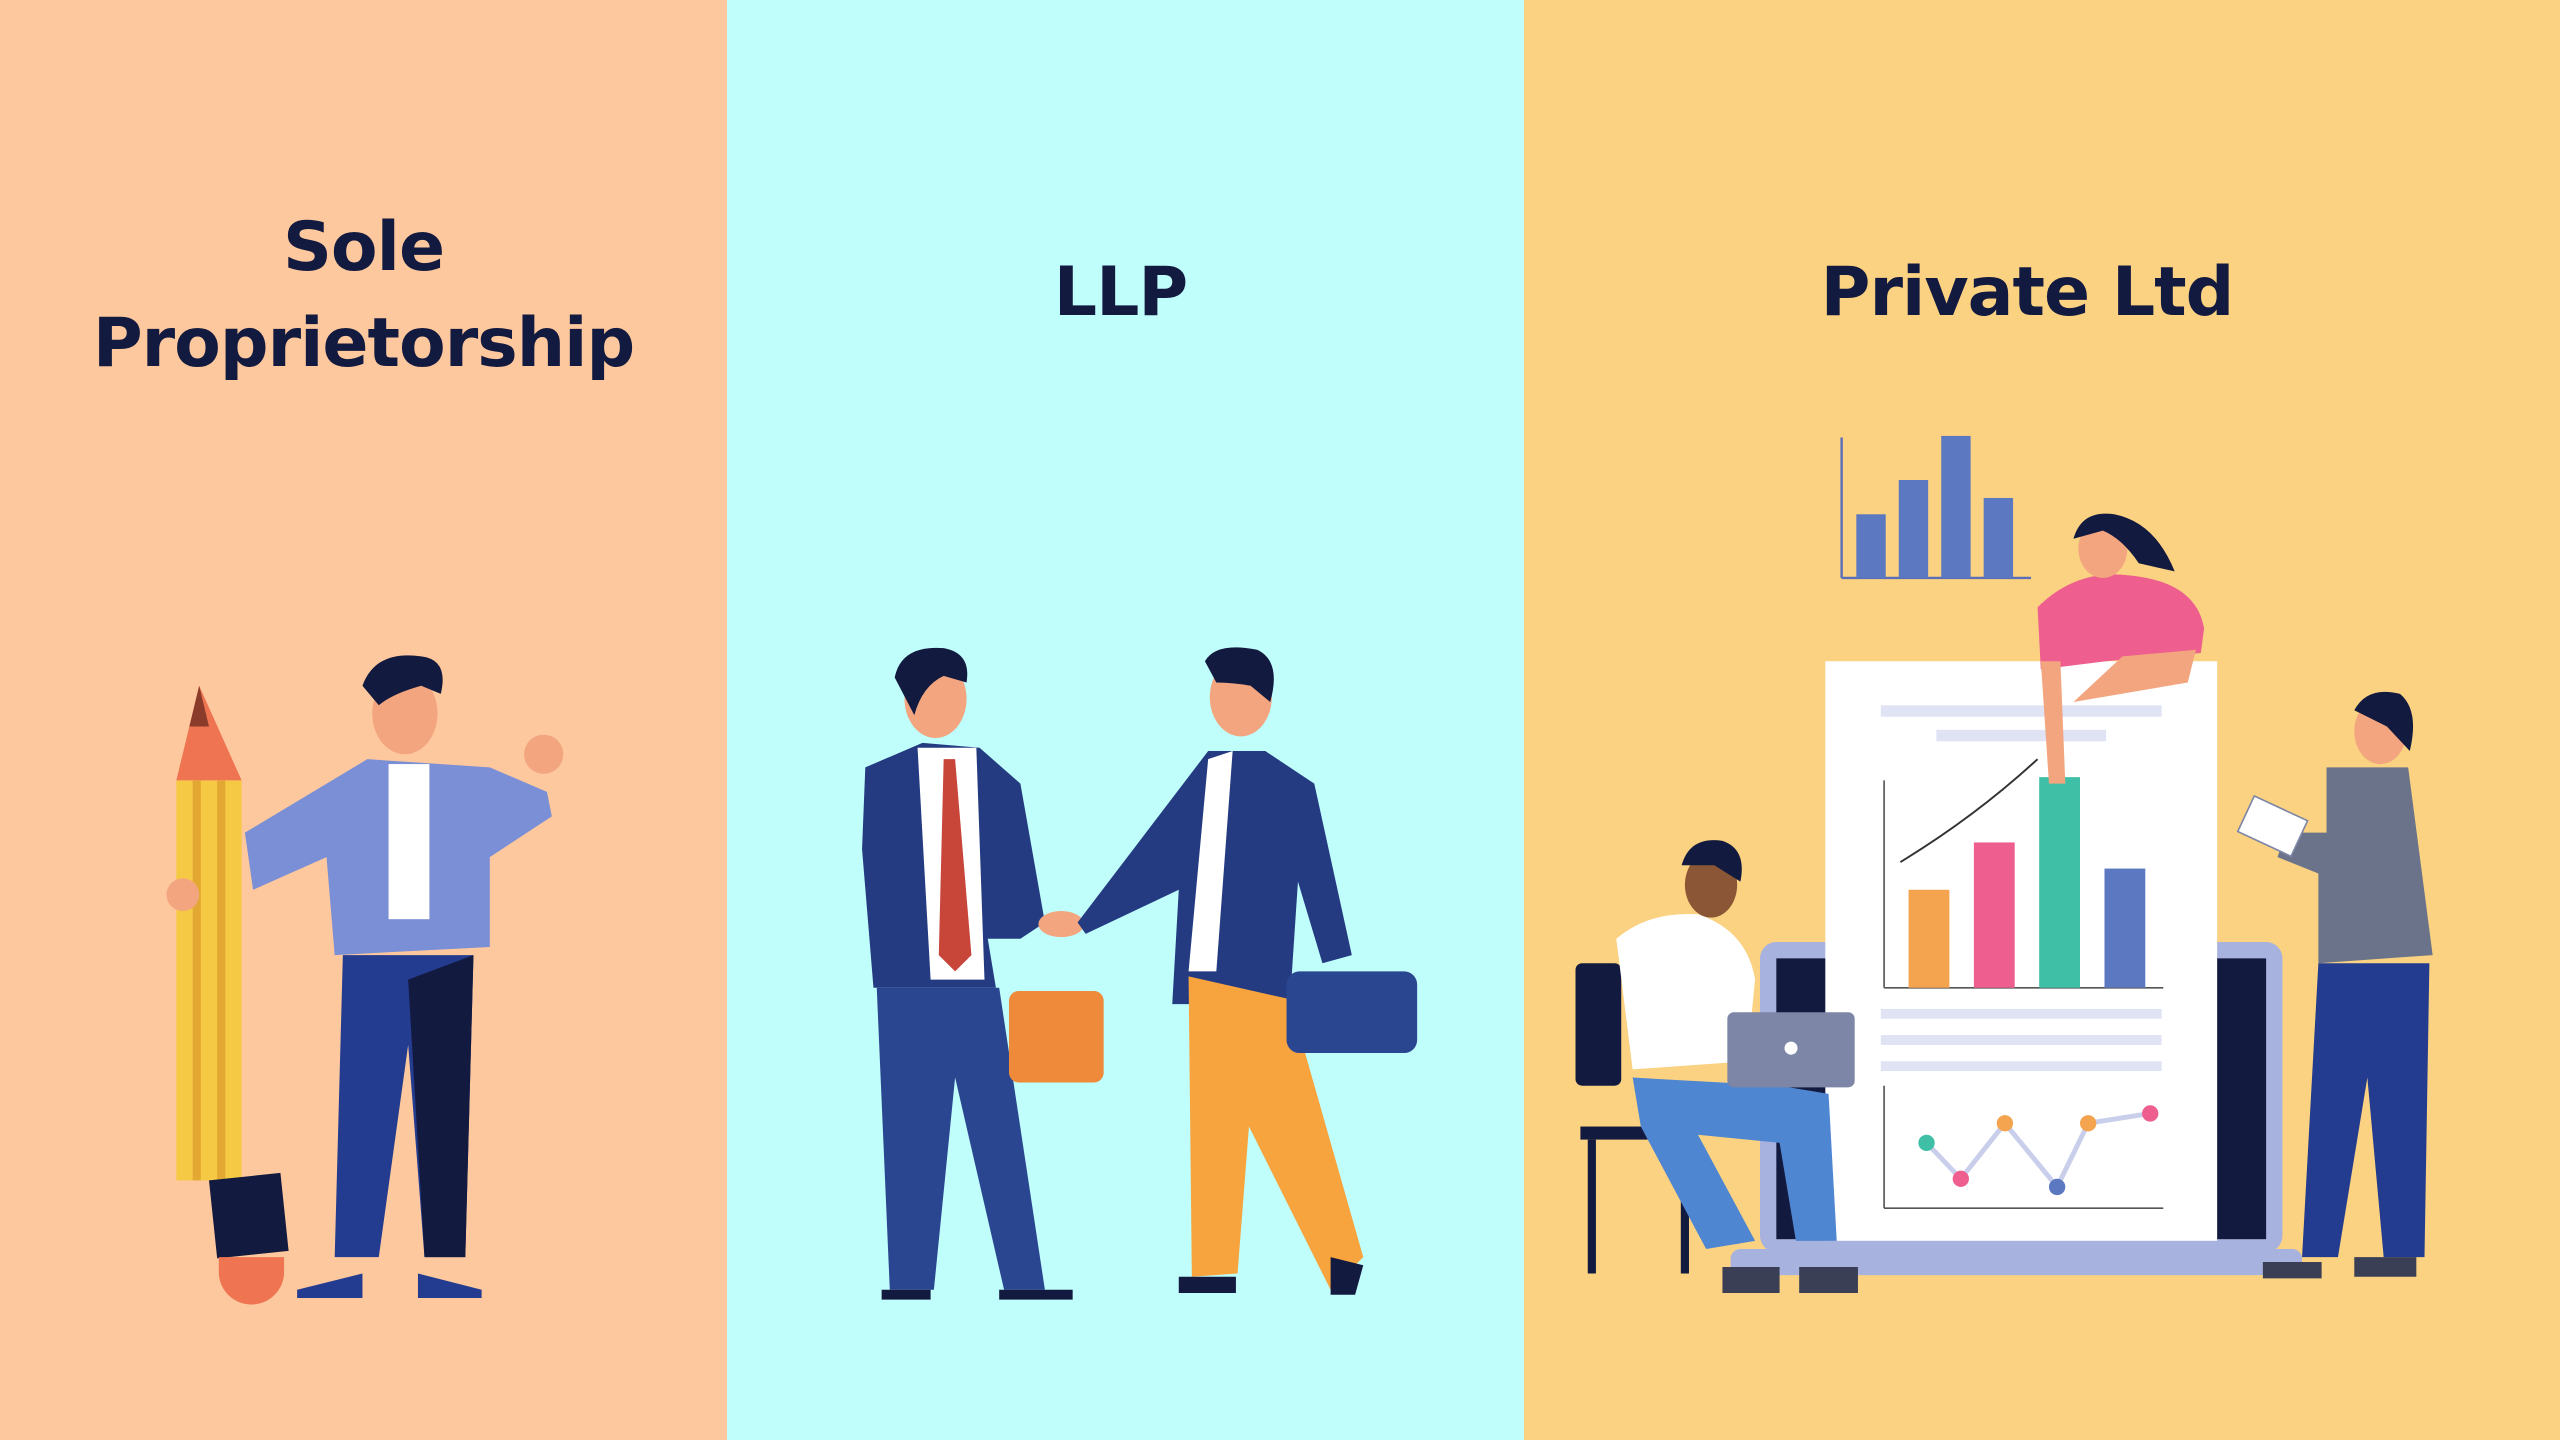  Describe the element at coordinates (1061, 924) in the screenshot. I see `handshake-icon` at that location.